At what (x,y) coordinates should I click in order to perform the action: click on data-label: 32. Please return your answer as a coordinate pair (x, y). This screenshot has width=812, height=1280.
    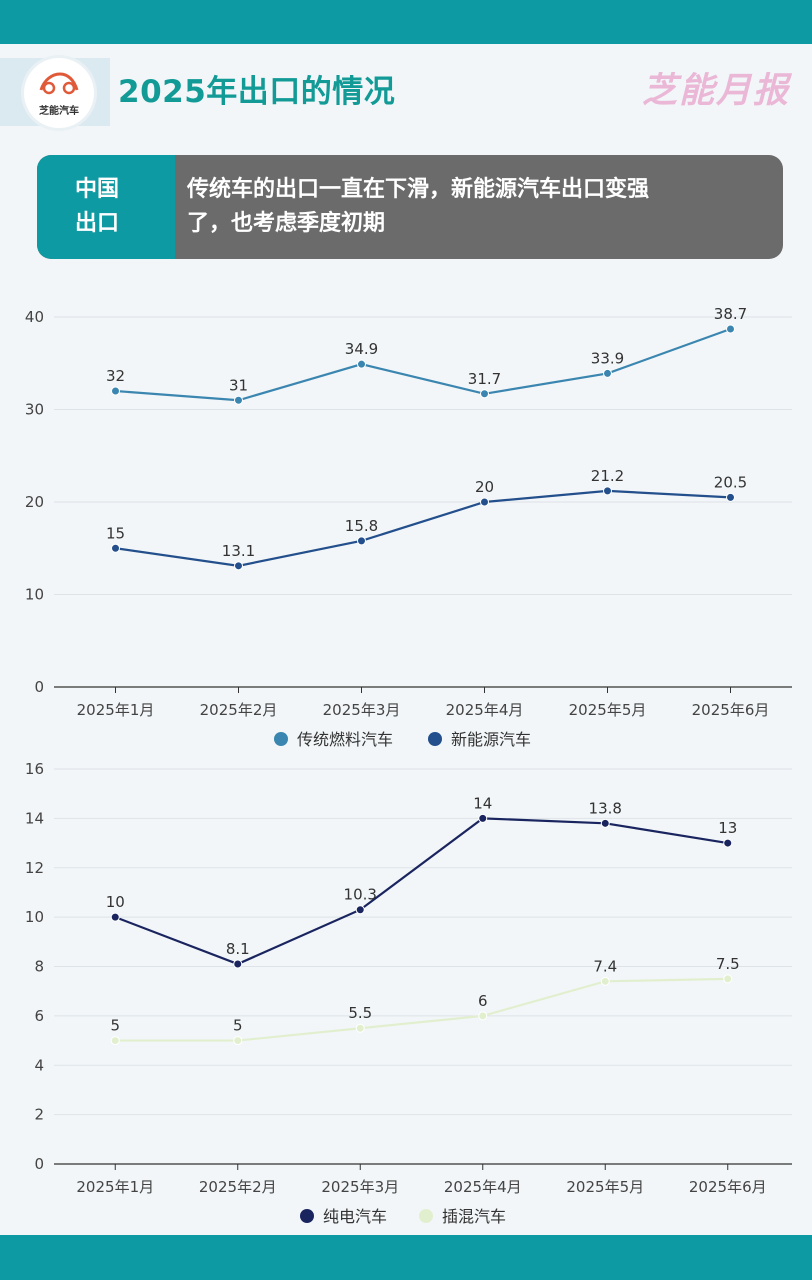
    Looking at the image, I should click on (115, 376).